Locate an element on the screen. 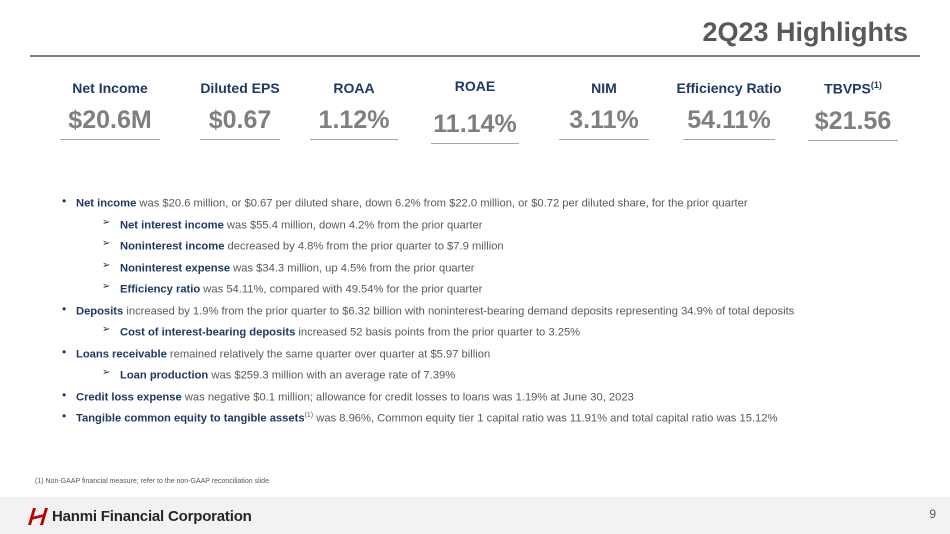  page-number: 9 is located at coordinates (932, 514).